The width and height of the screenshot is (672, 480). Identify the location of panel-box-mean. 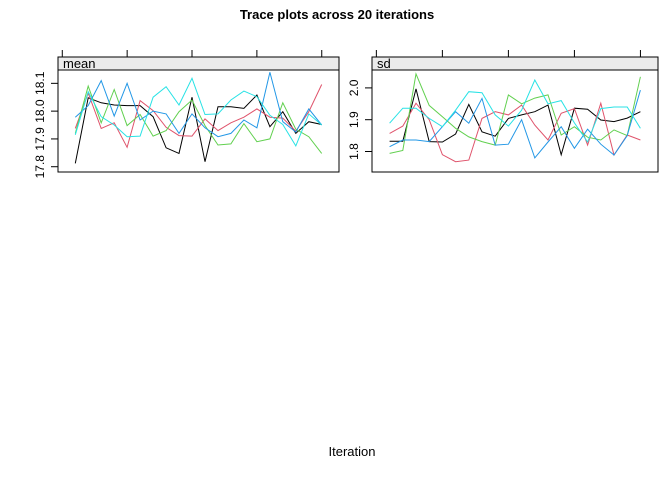
(198, 121).